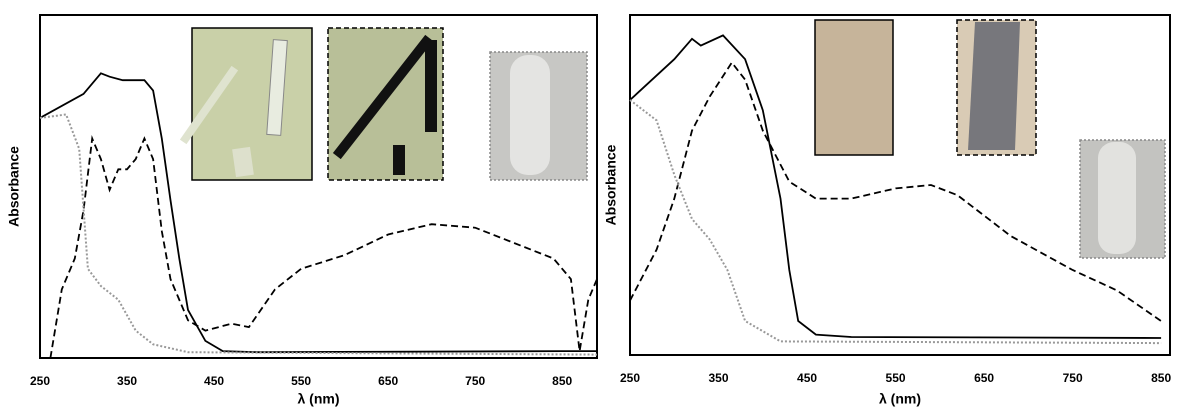 The height and width of the screenshot is (415, 1183). I want to click on photo-crystals-dark, so click(385, 104).